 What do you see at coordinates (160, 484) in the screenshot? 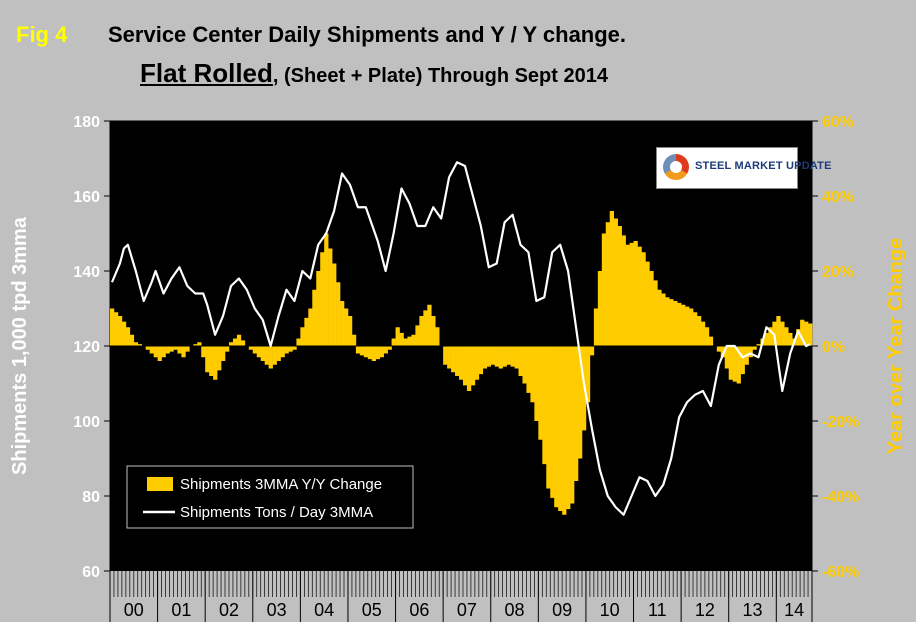
I see `legend-bar-swatch` at bounding box center [160, 484].